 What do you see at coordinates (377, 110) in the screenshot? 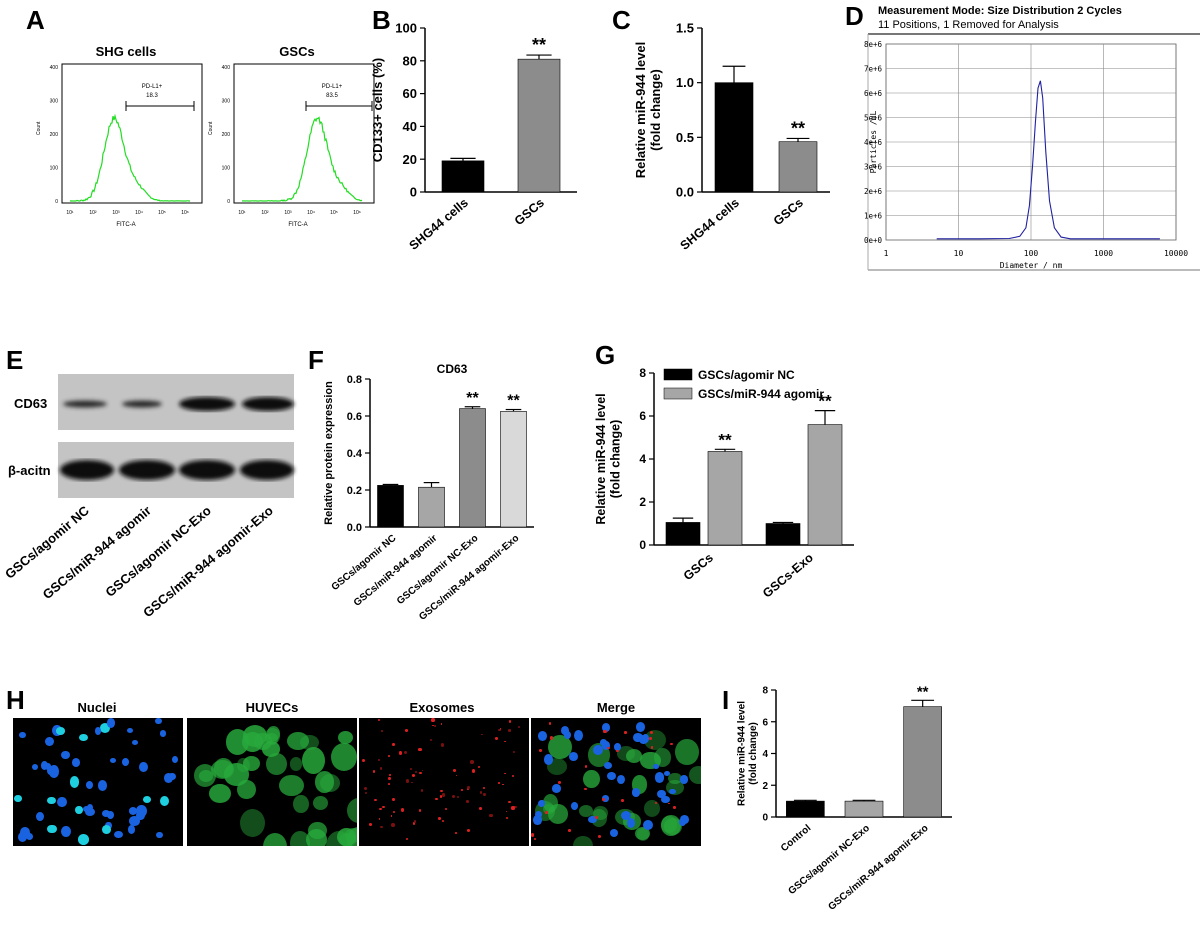
I see `y-axis-label: CD133+ cells (%)` at bounding box center [377, 110].